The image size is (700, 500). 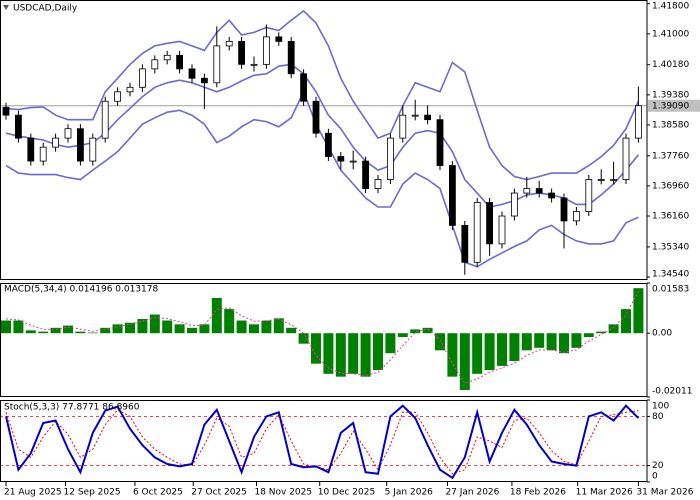 I want to click on y-tick-label: 0.00, so click(x=662, y=334).